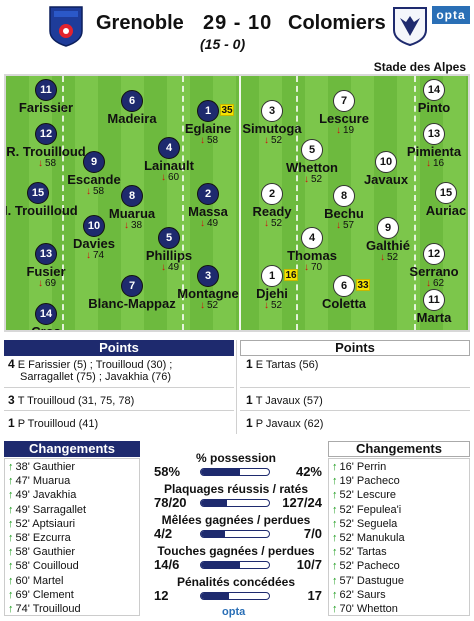  Describe the element at coordinates (434, 300) in the screenshot. I see `player-number: 11` at that location.